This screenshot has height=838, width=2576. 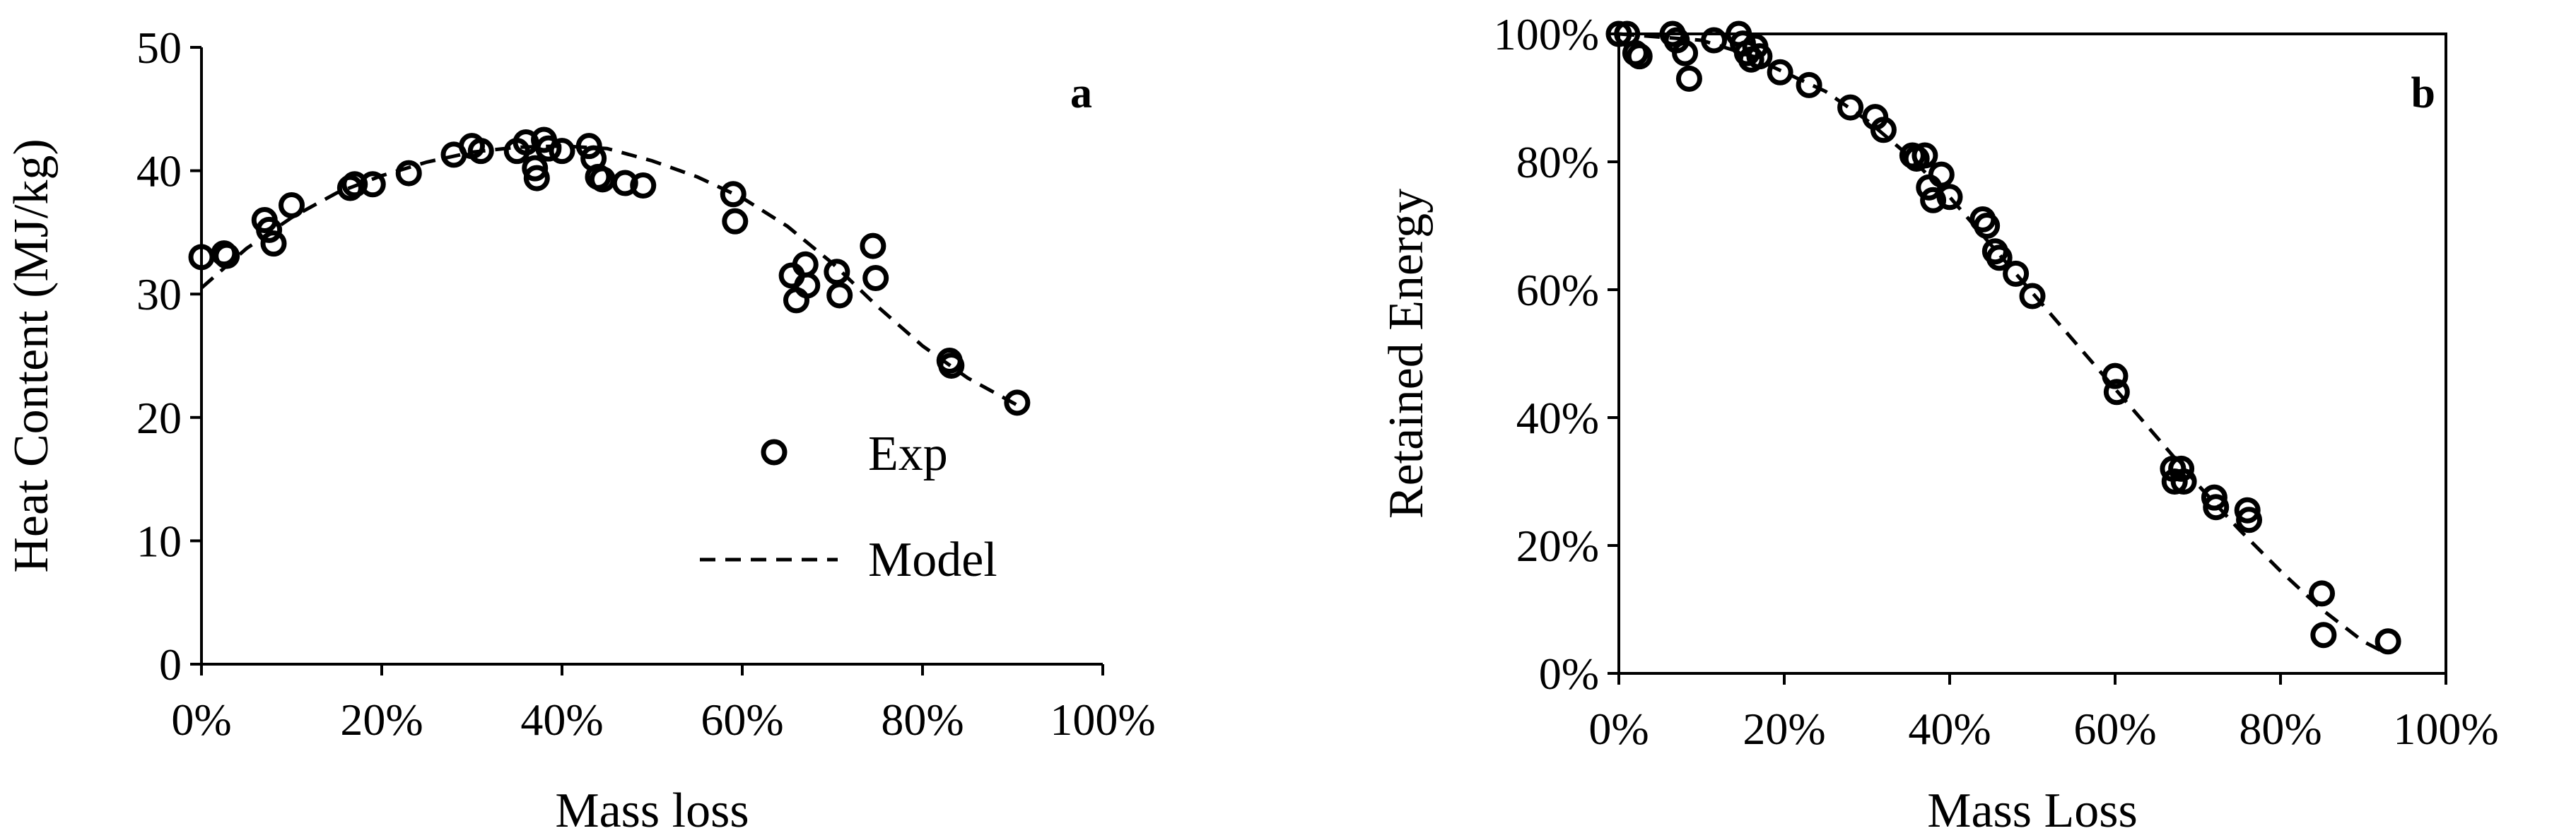 I want to click on y-tick-label: 40%, so click(x=1558, y=418).